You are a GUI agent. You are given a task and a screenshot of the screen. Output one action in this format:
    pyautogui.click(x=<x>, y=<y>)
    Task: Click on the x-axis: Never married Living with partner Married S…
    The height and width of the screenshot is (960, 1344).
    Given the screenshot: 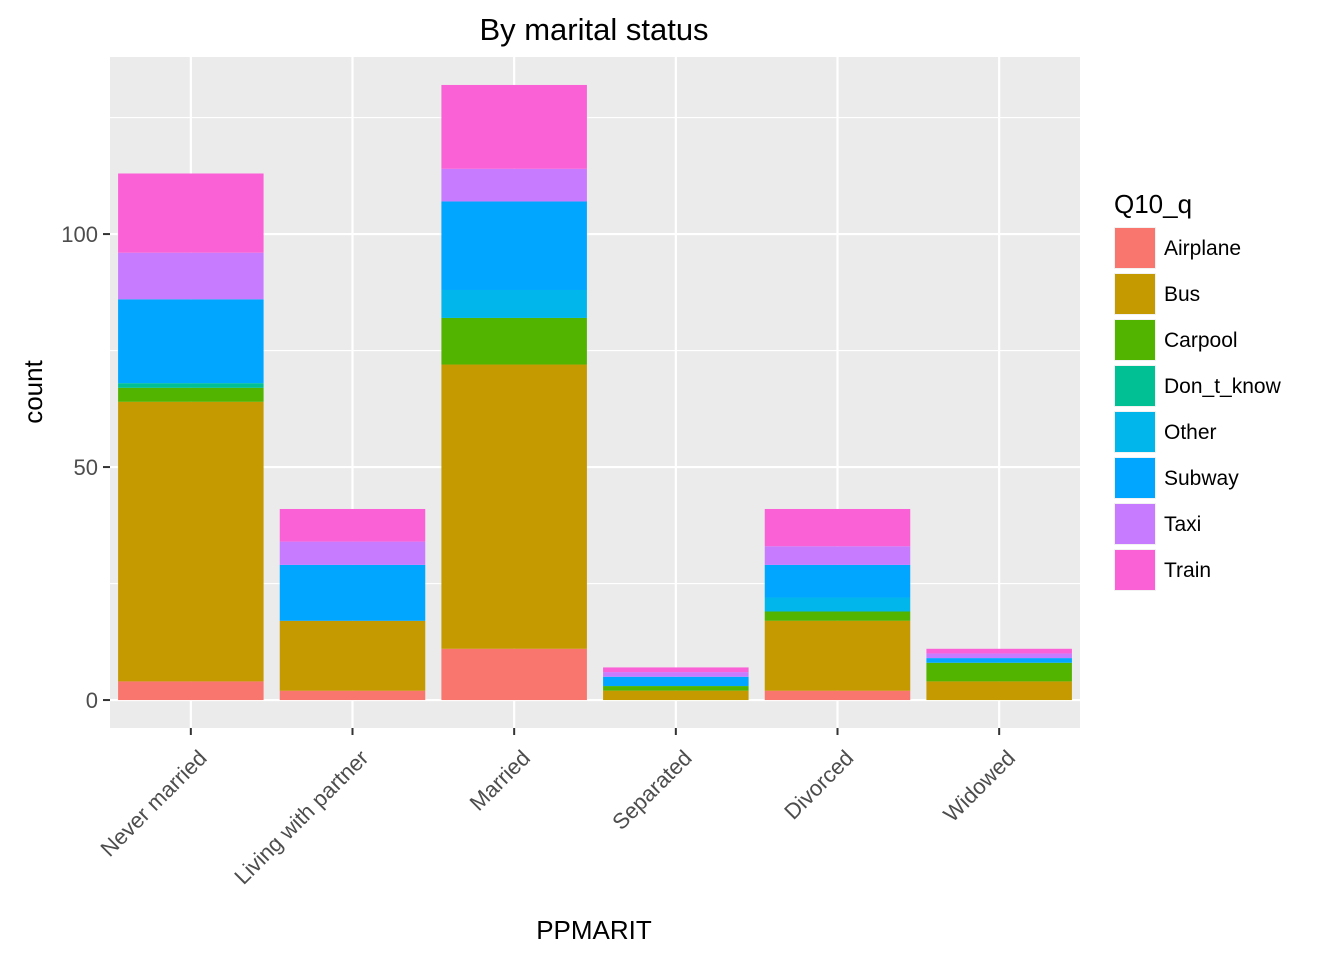 What is the action you would take?
    pyautogui.click(x=557, y=808)
    